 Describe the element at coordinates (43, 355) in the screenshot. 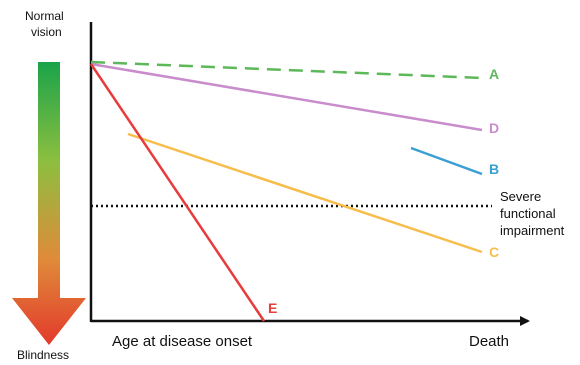

I see `blindness-label: Blindness` at that location.